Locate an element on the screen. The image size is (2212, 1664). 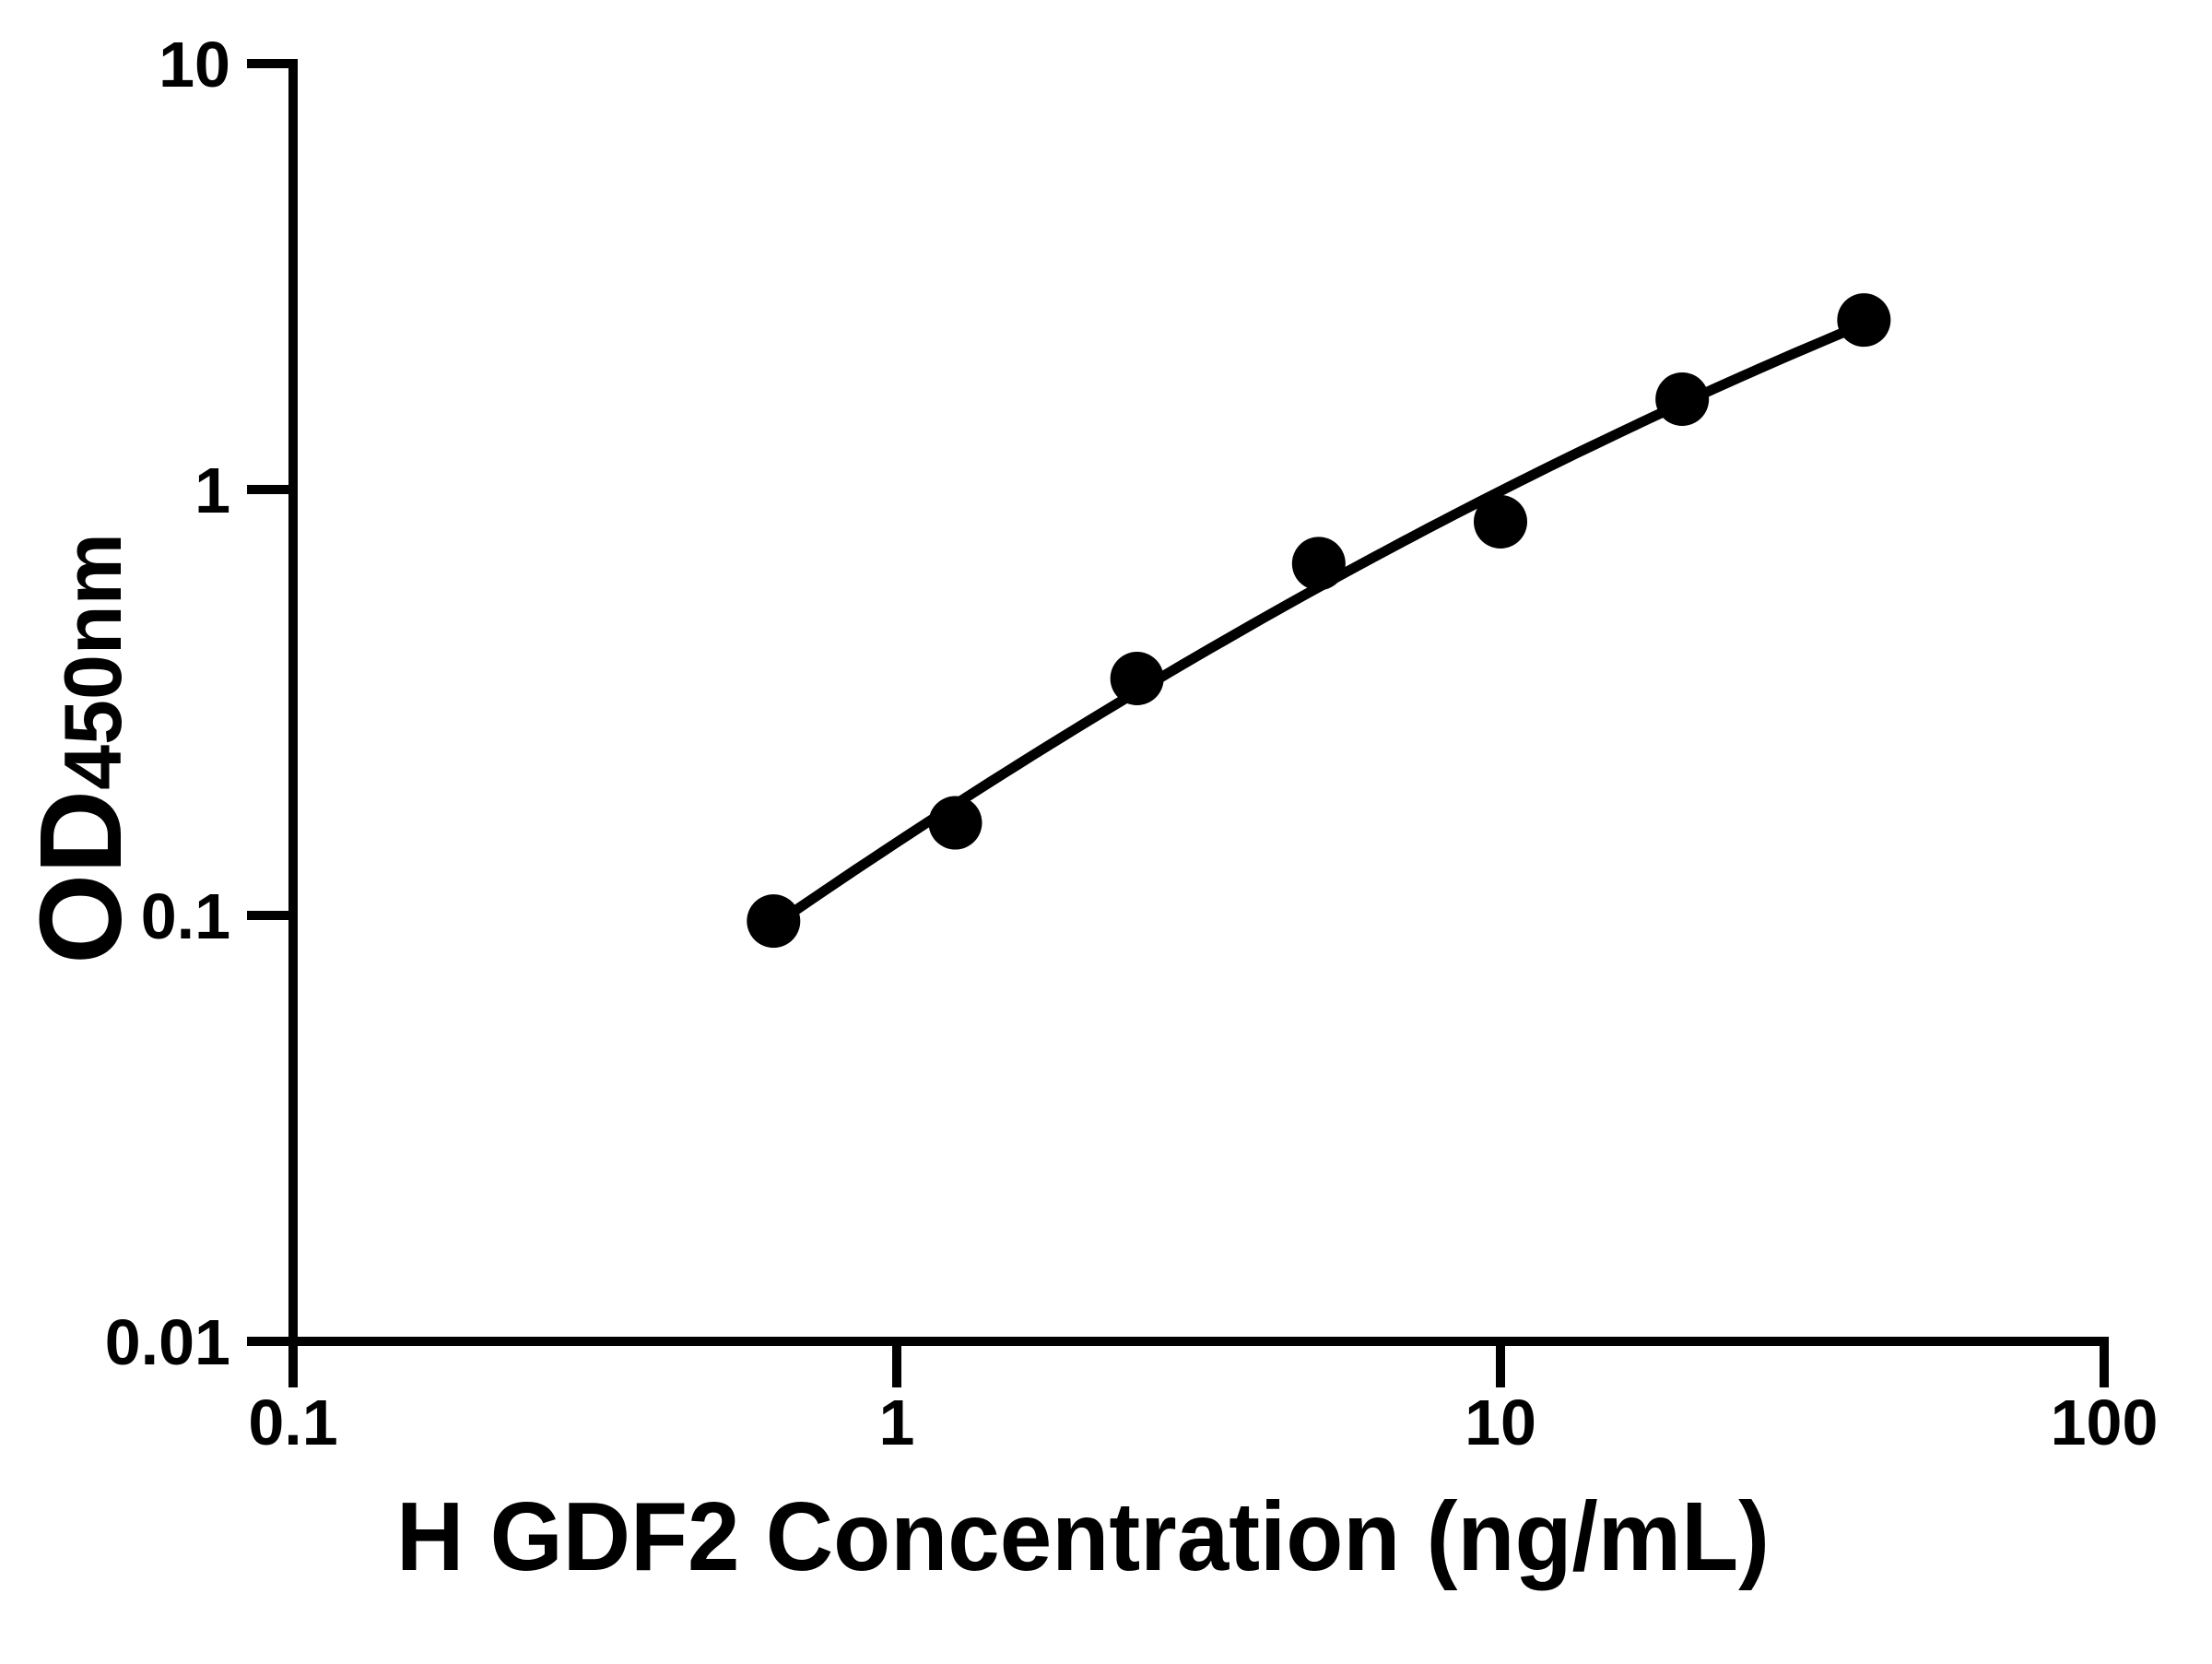
x-tick-label: 1 is located at coordinates (897, 1422).